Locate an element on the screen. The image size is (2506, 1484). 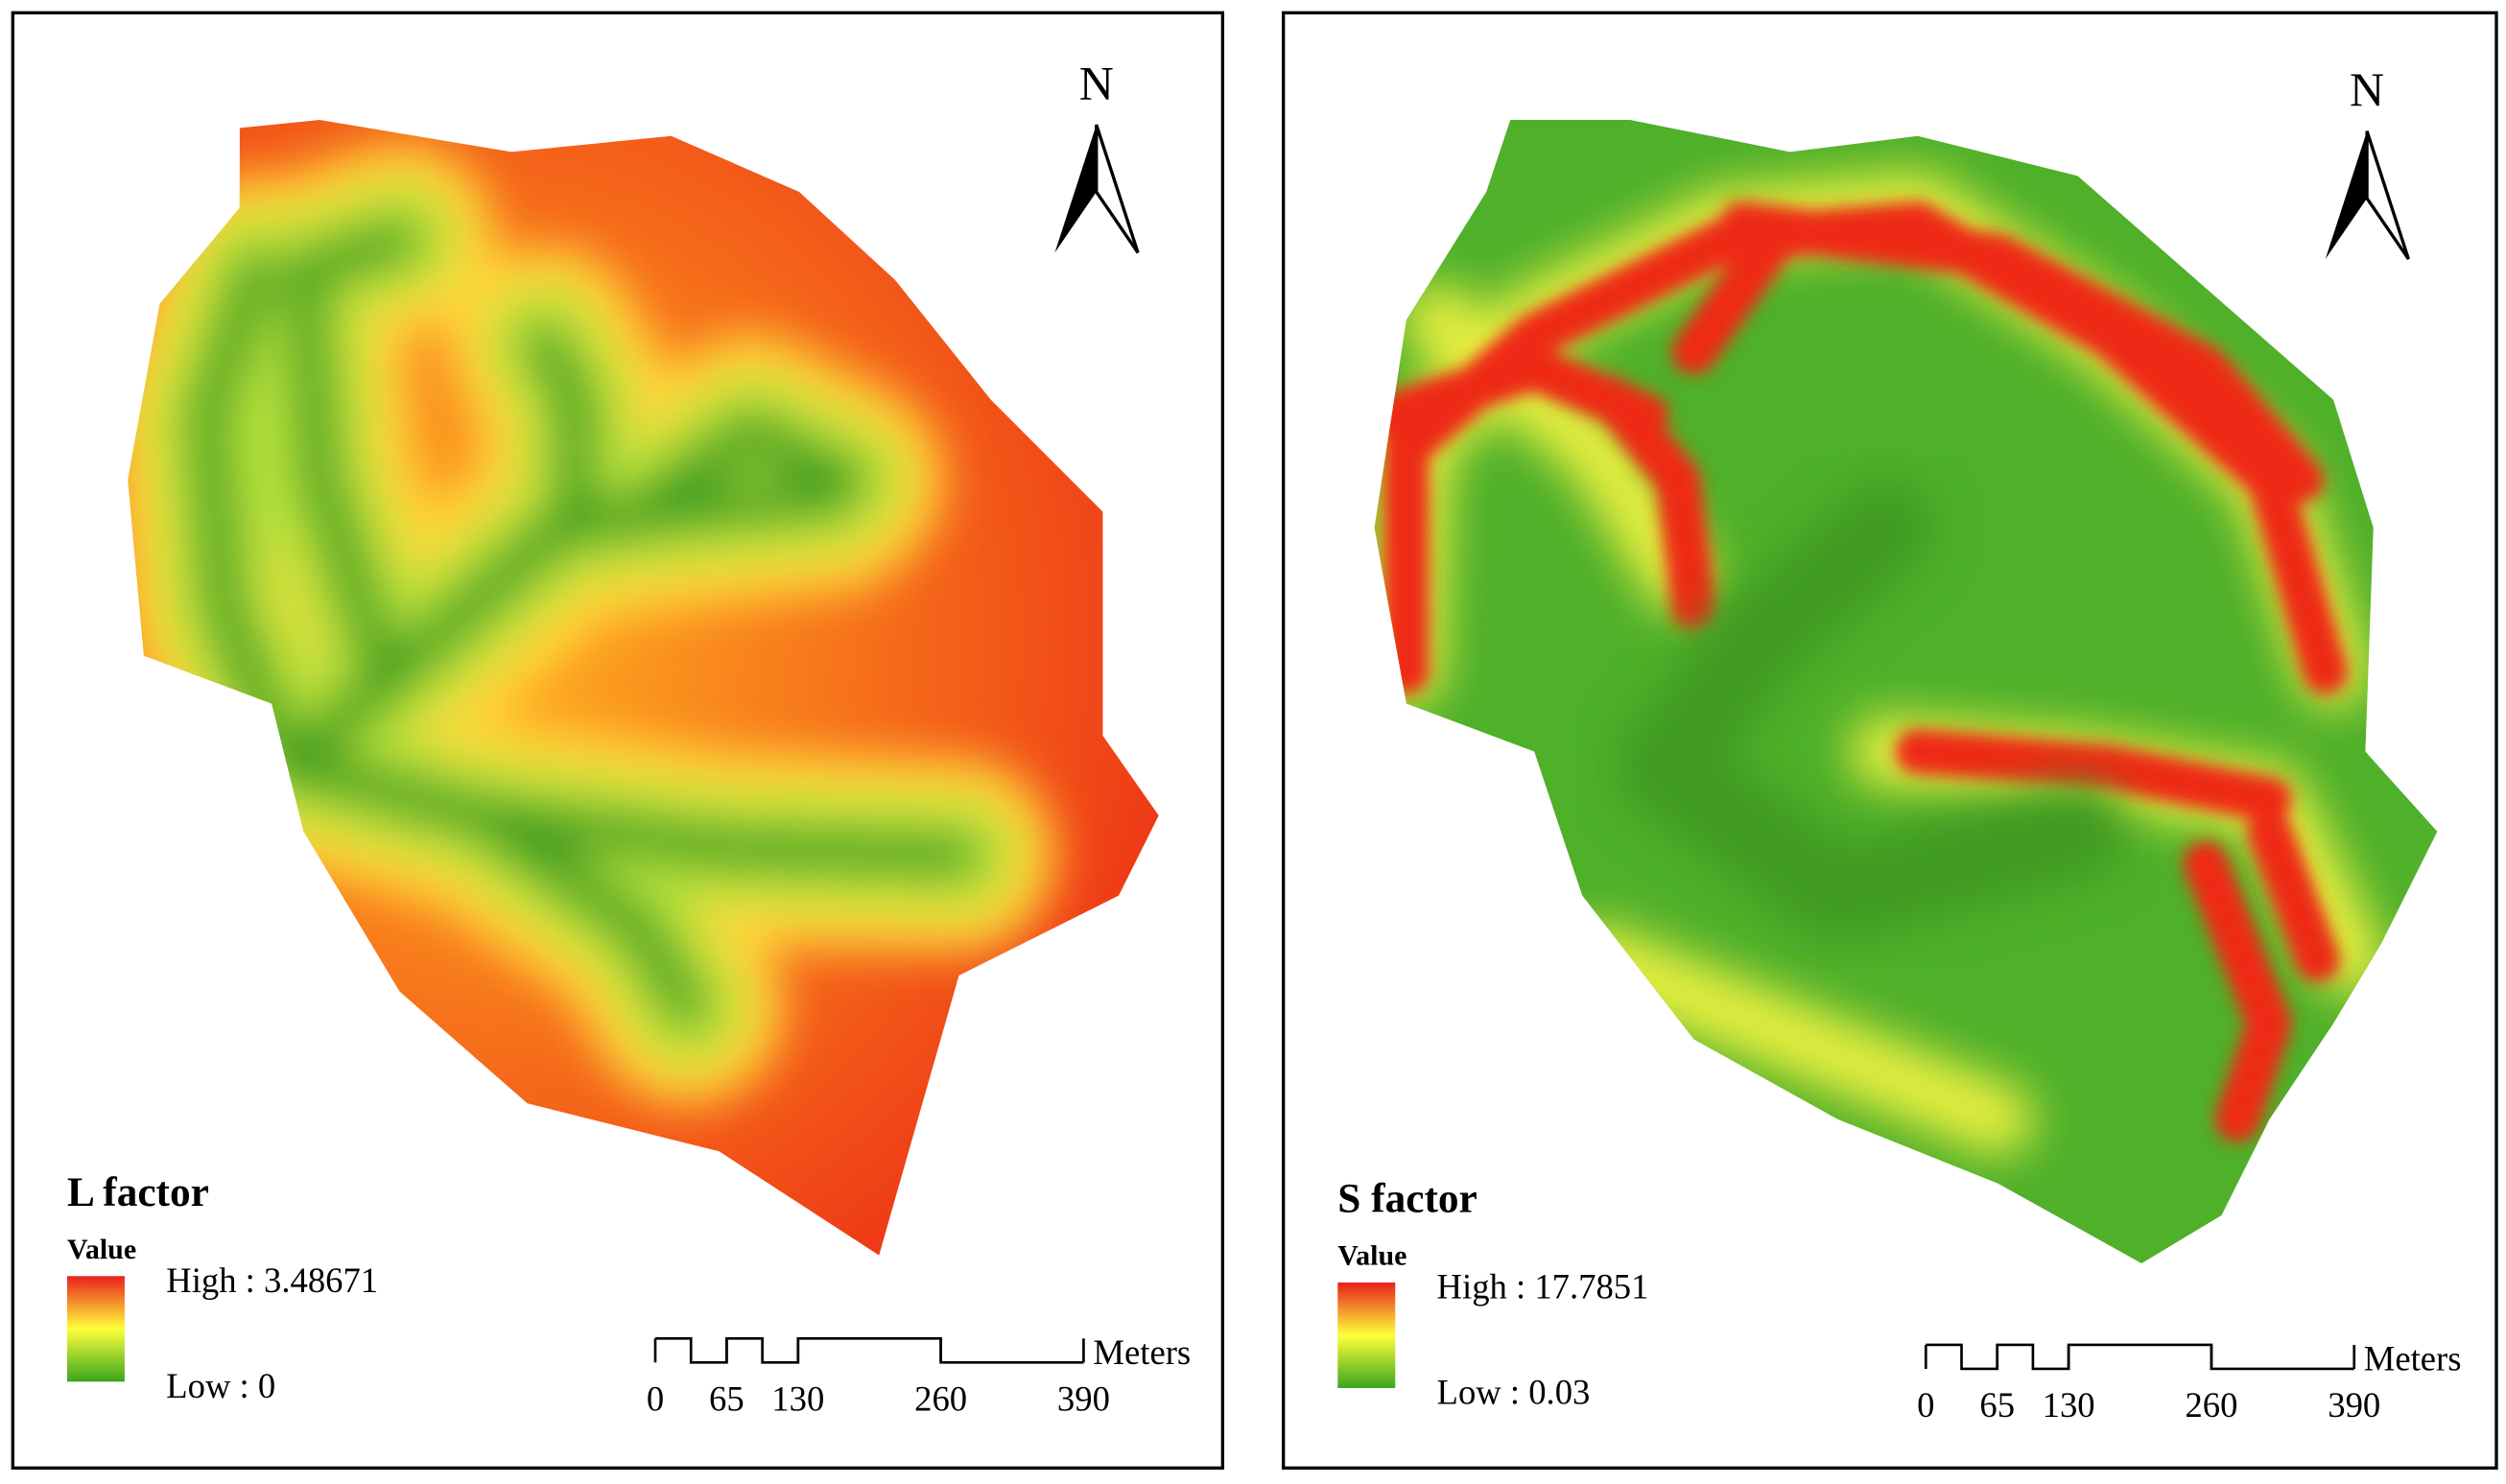
legend-low: Low : 0 is located at coordinates (220, 1386).